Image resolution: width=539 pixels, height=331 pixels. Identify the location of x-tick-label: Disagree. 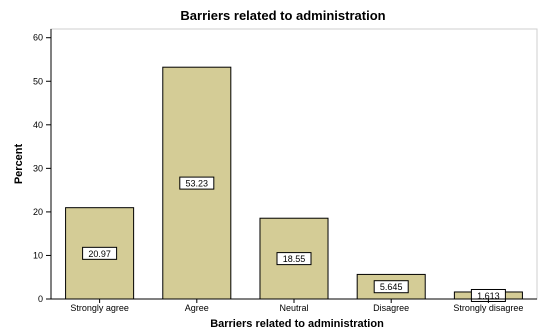
(391, 308).